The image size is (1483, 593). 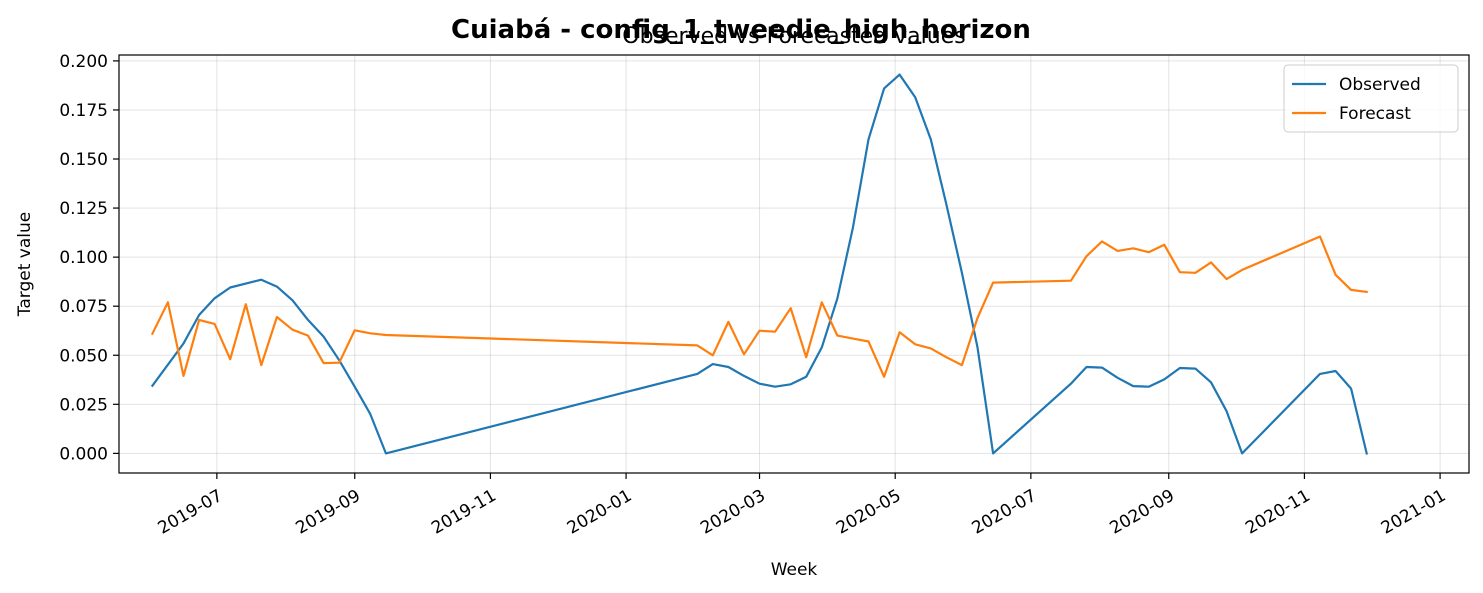 I want to click on y-tick-label: 0.150, so click(x=83, y=160).